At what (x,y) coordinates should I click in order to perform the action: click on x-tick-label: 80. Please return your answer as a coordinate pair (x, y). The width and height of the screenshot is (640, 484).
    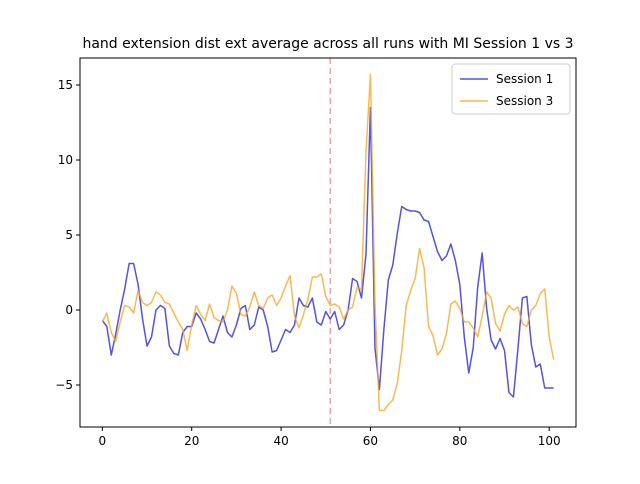
    Looking at the image, I should click on (459, 441).